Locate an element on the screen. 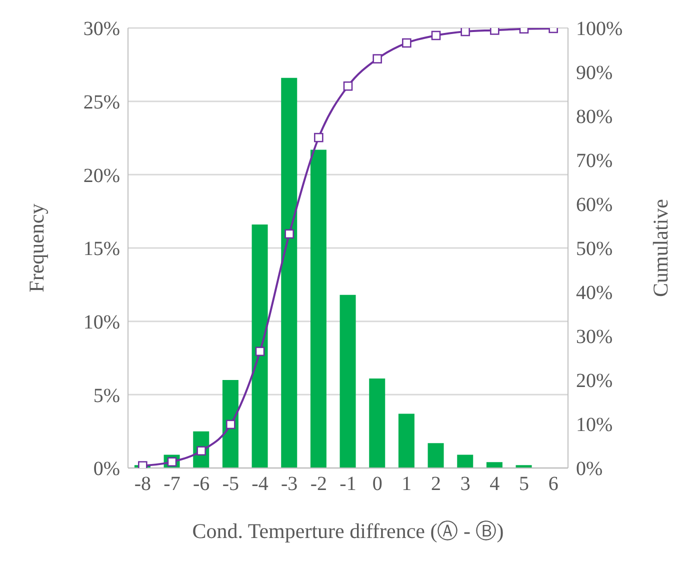 The width and height of the screenshot is (692, 566). x-tick-label: 4 is located at coordinates (495, 484).